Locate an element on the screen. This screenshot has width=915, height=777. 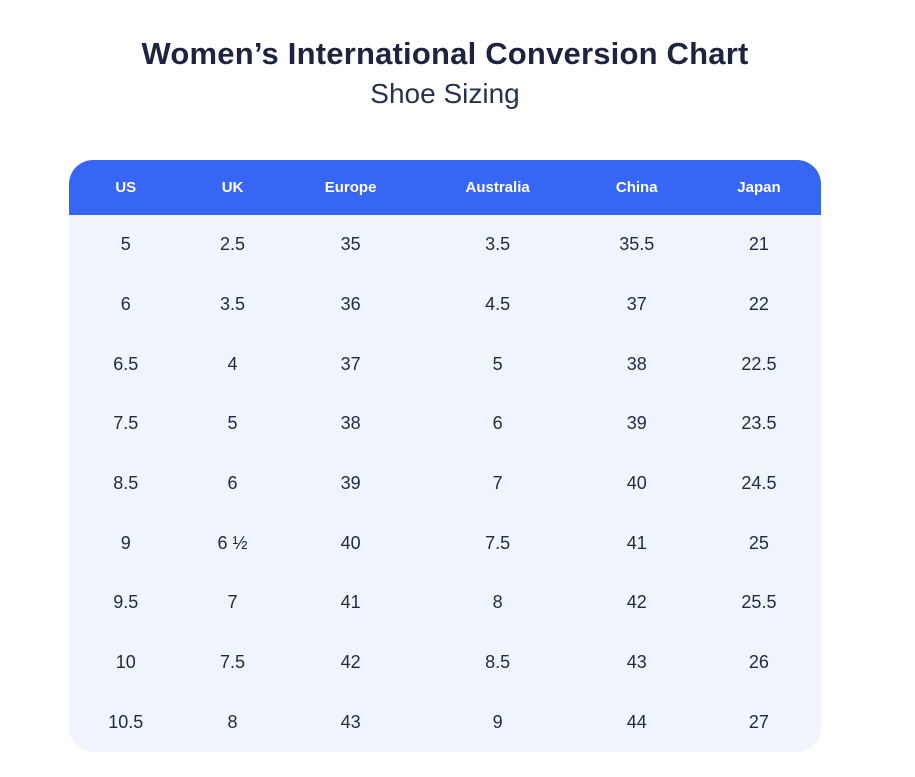
cell-uk: 8 is located at coordinates (232, 722).